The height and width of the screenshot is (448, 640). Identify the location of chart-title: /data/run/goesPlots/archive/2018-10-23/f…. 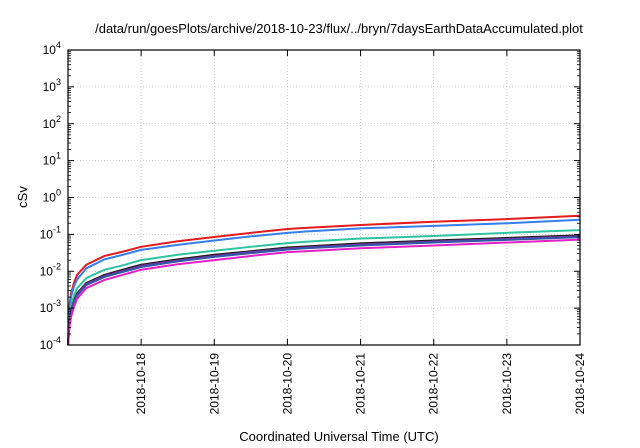
(339, 28).